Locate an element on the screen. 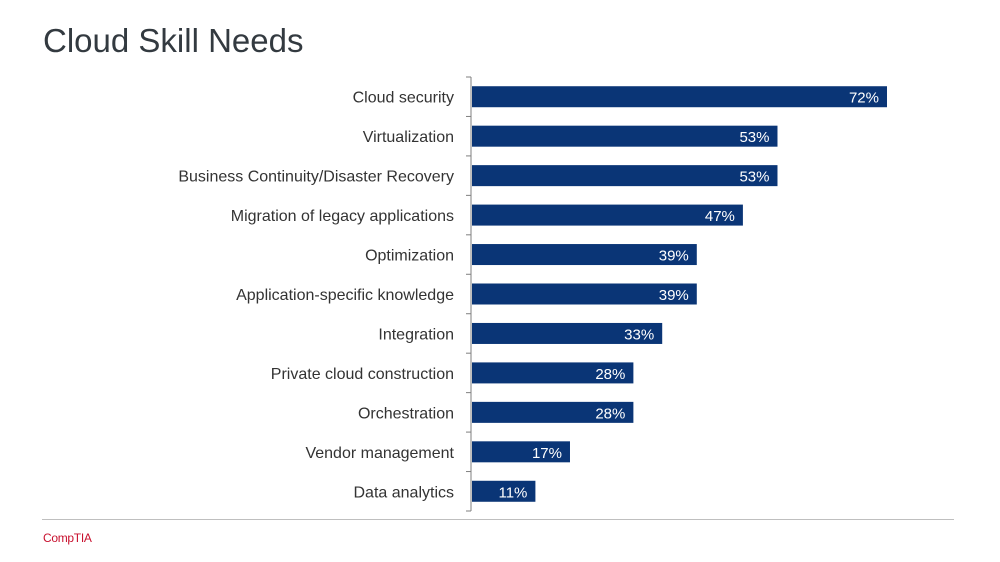 This screenshot has height=562, width=1000. footer-divider is located at coordinates (498, 519).